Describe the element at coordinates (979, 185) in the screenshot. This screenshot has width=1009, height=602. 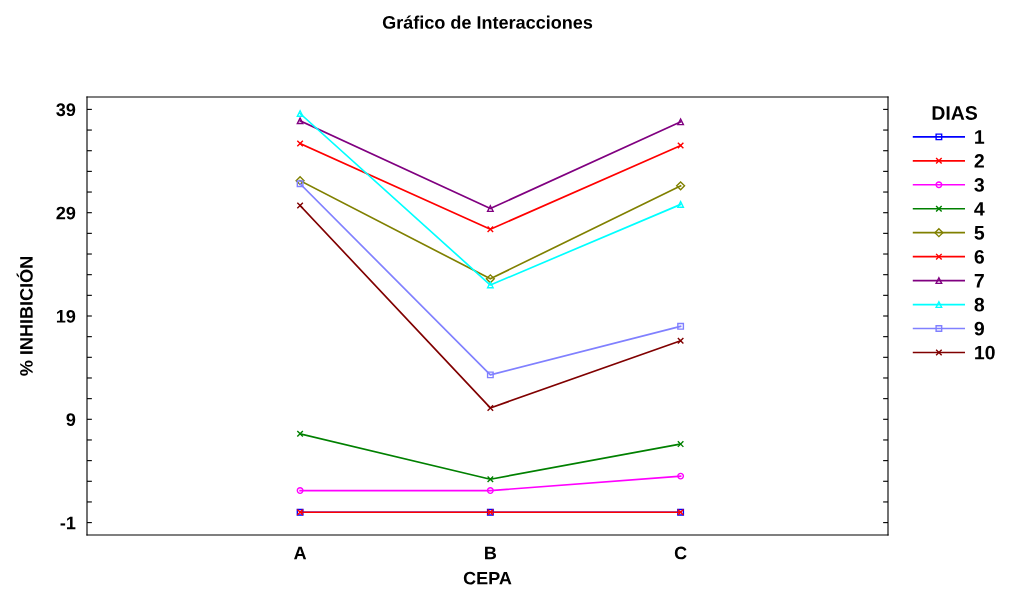
I see `legend-label: 3` at that location.